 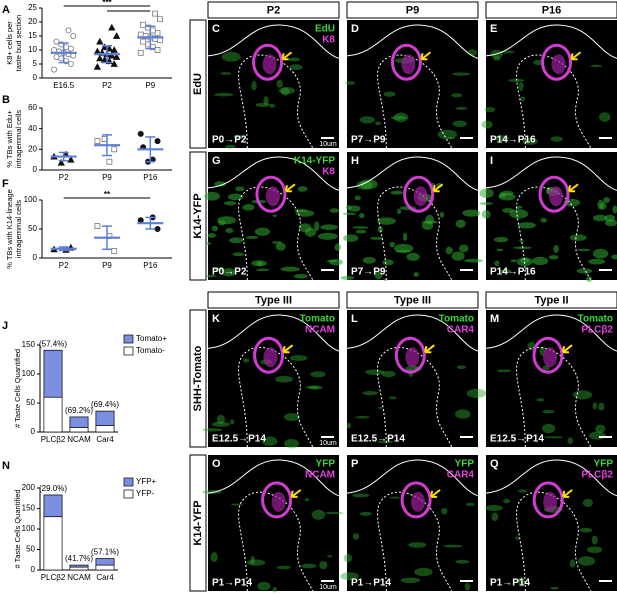 What do you see at coordinates (30, 549) in the screenshot?
I see `y-tick-label: 50` at bounding box center [30, 549].